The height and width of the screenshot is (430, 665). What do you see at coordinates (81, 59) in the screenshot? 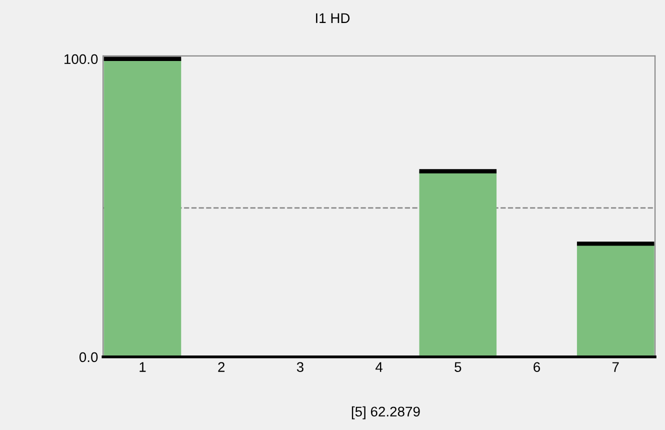
I see `y-tick-label: 100.0` at bounding box center [81, 59].